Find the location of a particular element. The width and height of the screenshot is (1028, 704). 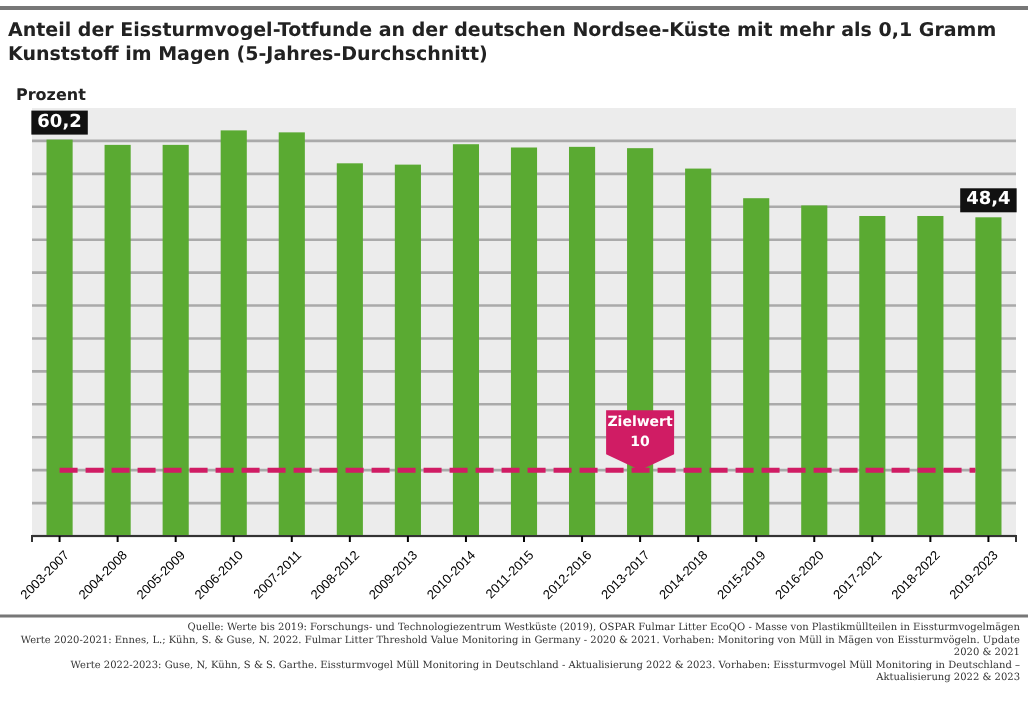

chart-title: Anteil der Eissturmvogel-Totfunde an der deutschen Nordsee-Küste mit mehr als 0,1 Gramm Kunststoff im Magen (5-Jahres-Durchschnitt) is located at coordinates (502, 43).